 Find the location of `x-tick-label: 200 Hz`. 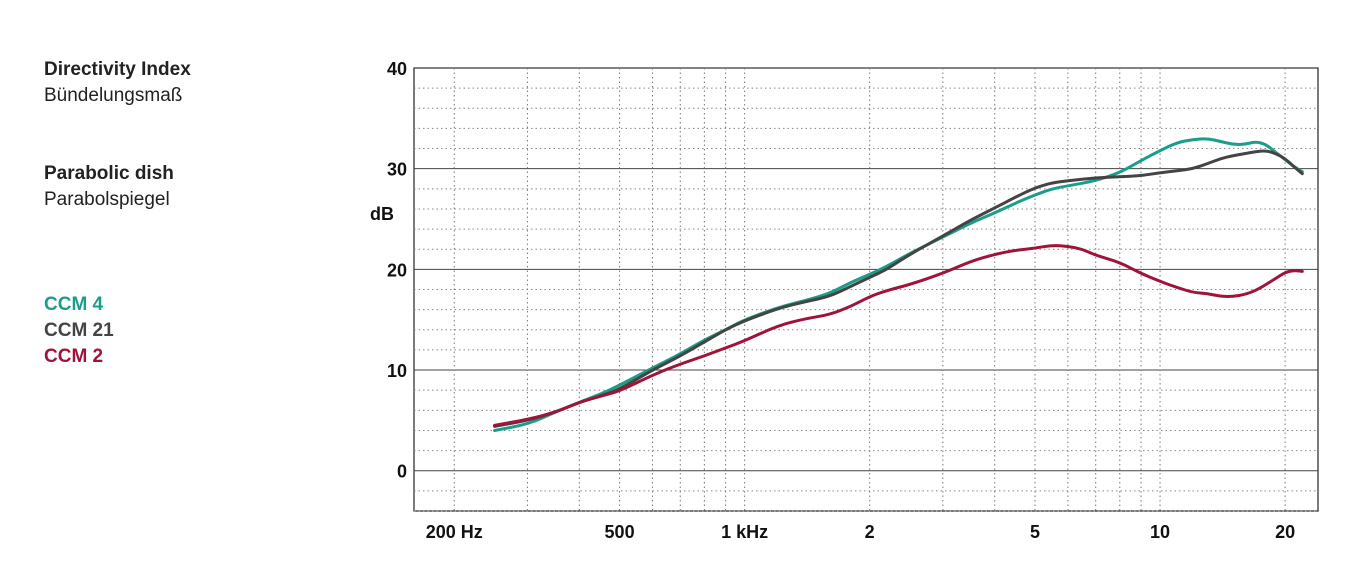

x-tick-label: 200 Hz is located at coordinates (454, 532).